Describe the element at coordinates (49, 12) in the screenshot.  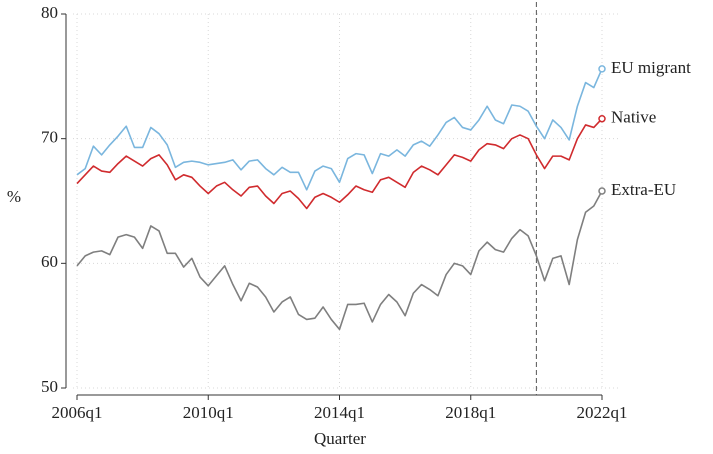
I see `y-tick-label: 80` at that location.